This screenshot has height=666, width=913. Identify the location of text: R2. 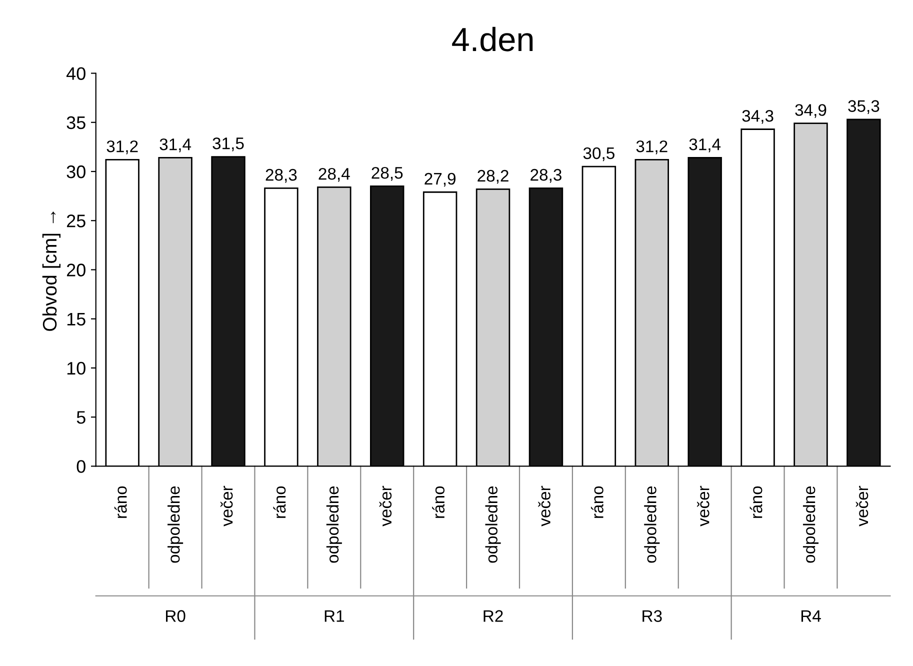
(493, 616).